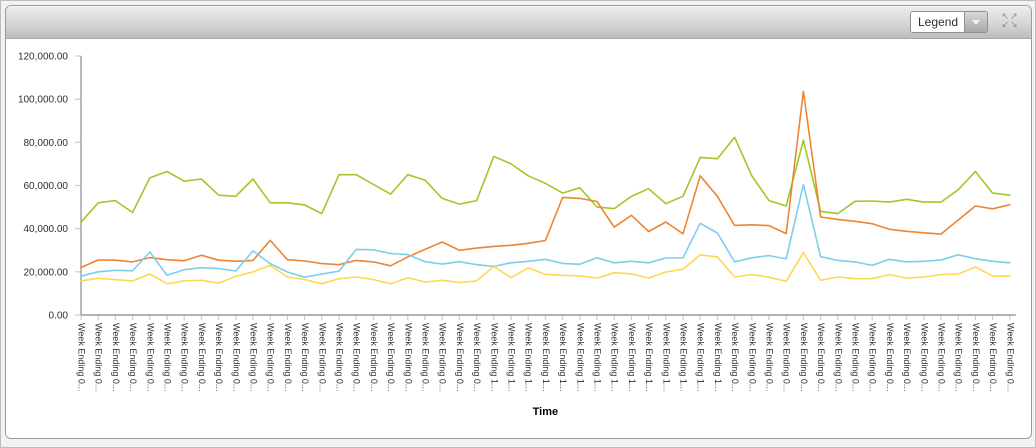 Image resolution: width=1036 pixels, height=448 pixels. I want to click on y-axis-tick-label: 0.00, so click(59, 316).